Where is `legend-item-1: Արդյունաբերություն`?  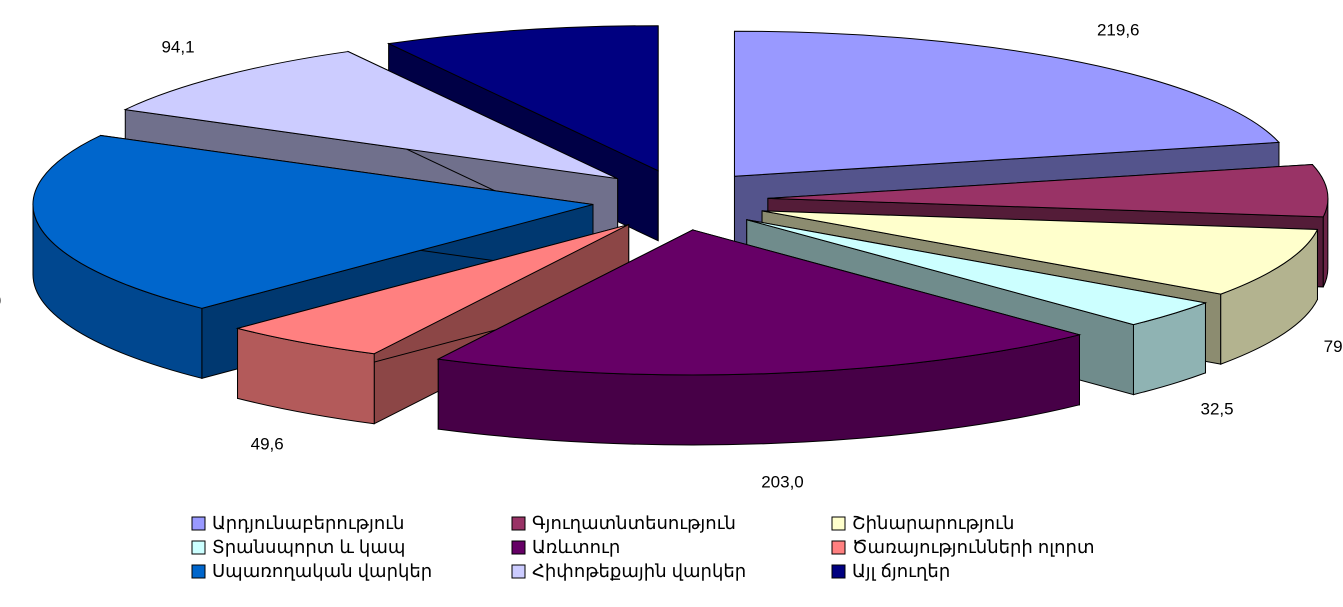
legend-item-1: Արդյունաբերություն is located at coordinates (297, 523).